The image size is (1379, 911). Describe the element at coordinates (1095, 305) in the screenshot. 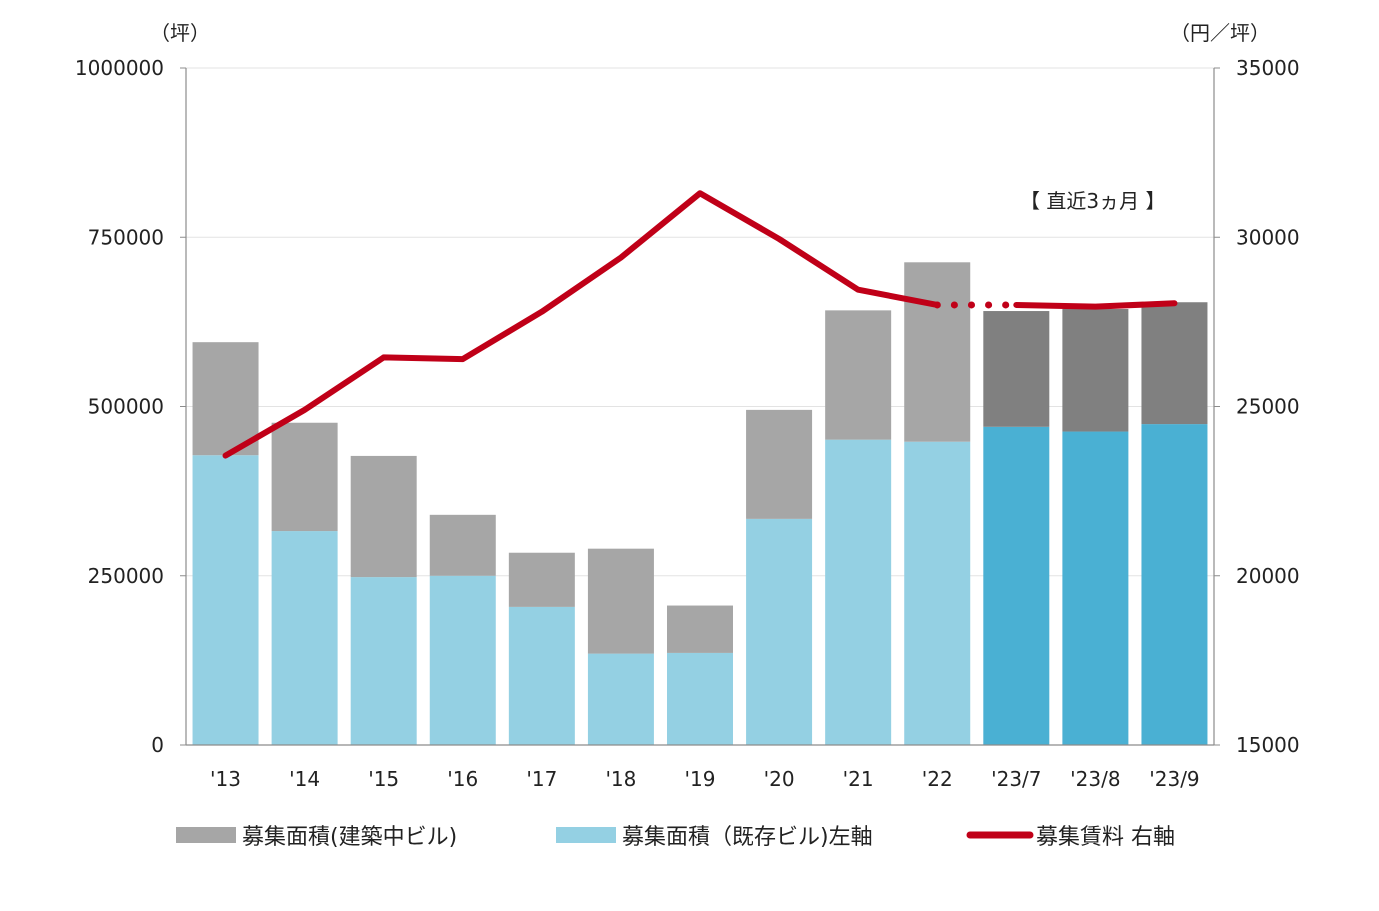

I see `rent-line-solid-recent` at that location.